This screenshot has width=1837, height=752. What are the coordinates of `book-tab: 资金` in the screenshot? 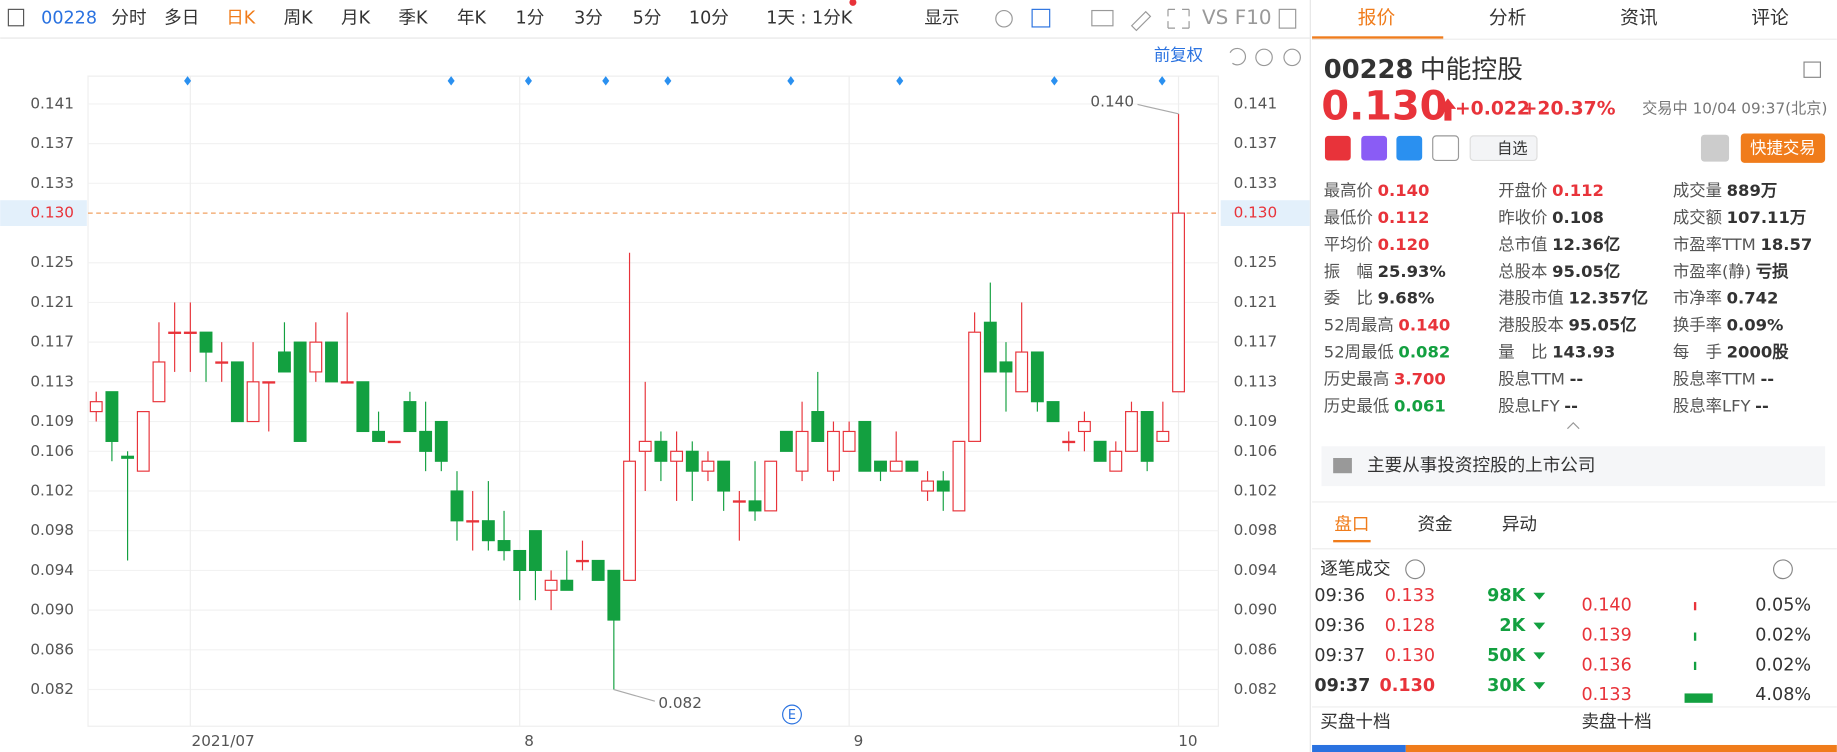 It's located at (1435, 525).